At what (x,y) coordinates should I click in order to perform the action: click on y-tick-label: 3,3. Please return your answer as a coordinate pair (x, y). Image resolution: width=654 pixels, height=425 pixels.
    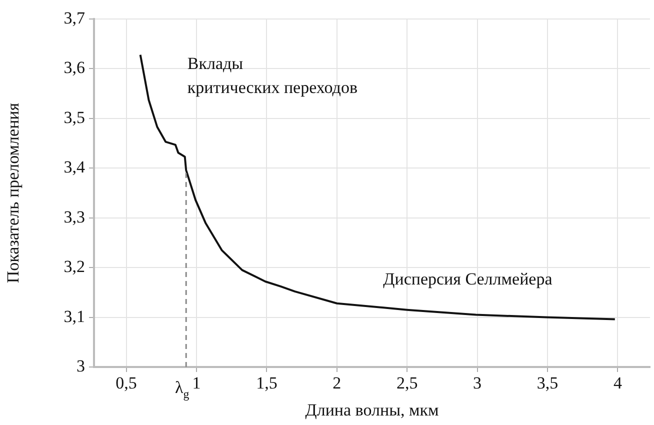
    Looking at the image, I should click on (74, 216).